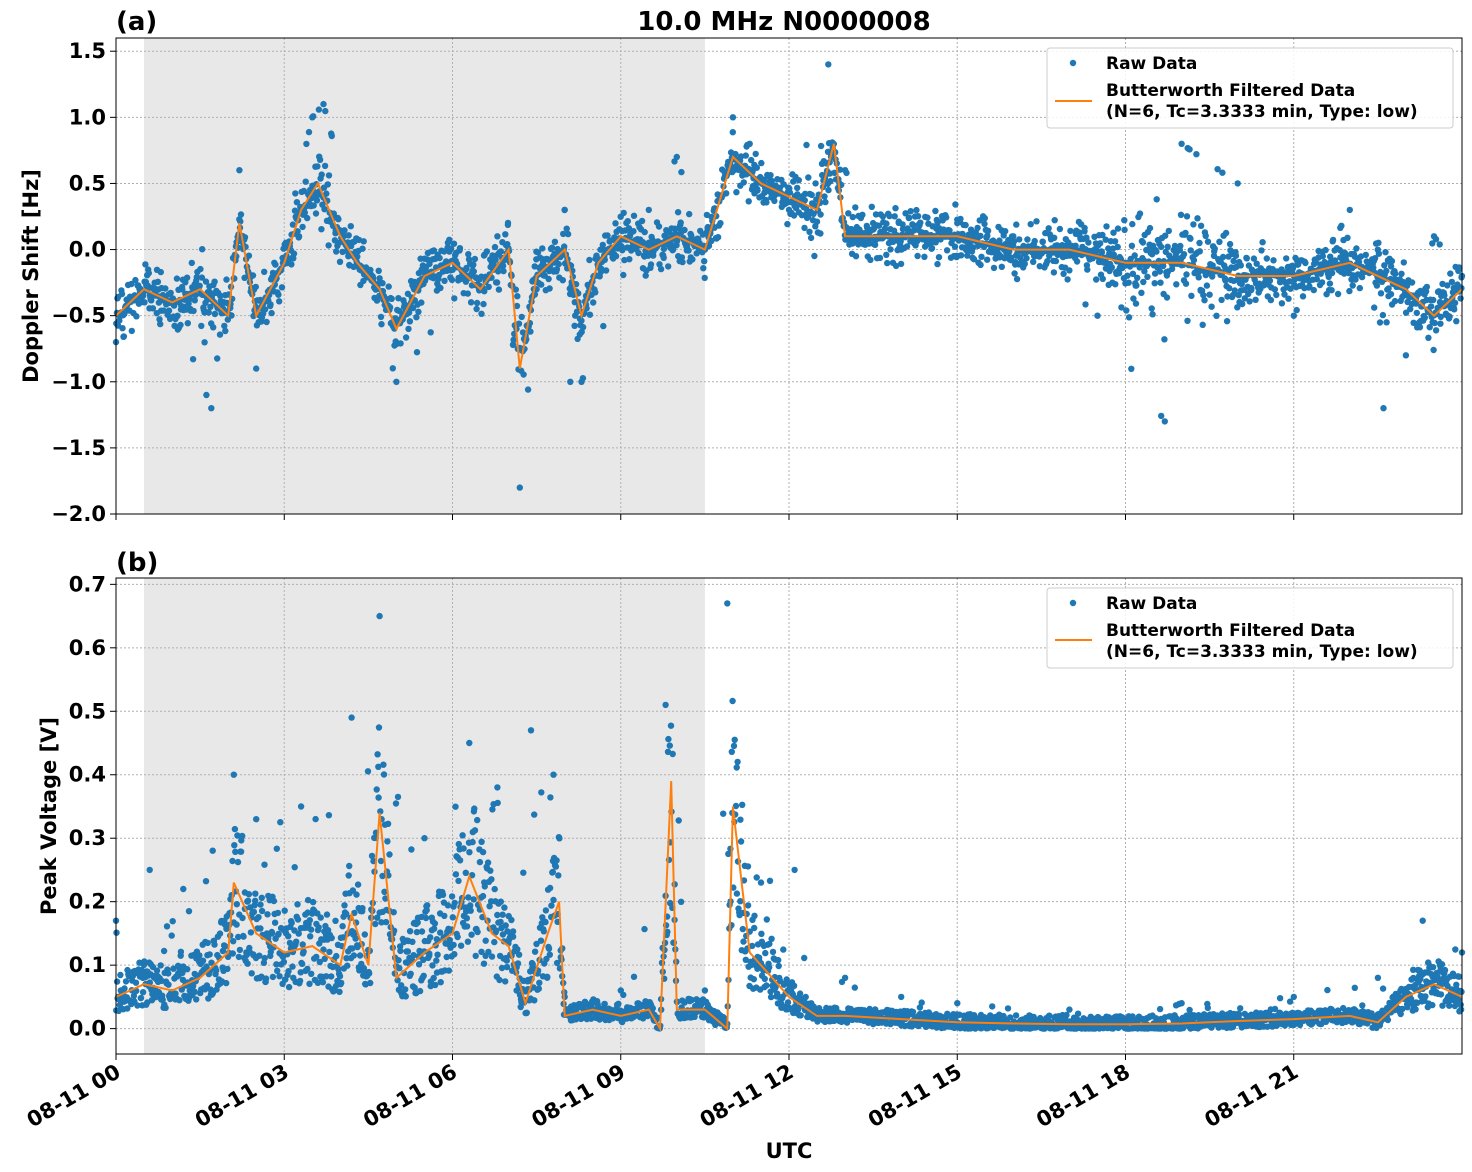 The height and width of the screenshot is (1172, 1472). I want to click on panel-a-y-ticks: 1.51.00.50.0−0.5−1.0−1.5−2.0, so click(83, 282).